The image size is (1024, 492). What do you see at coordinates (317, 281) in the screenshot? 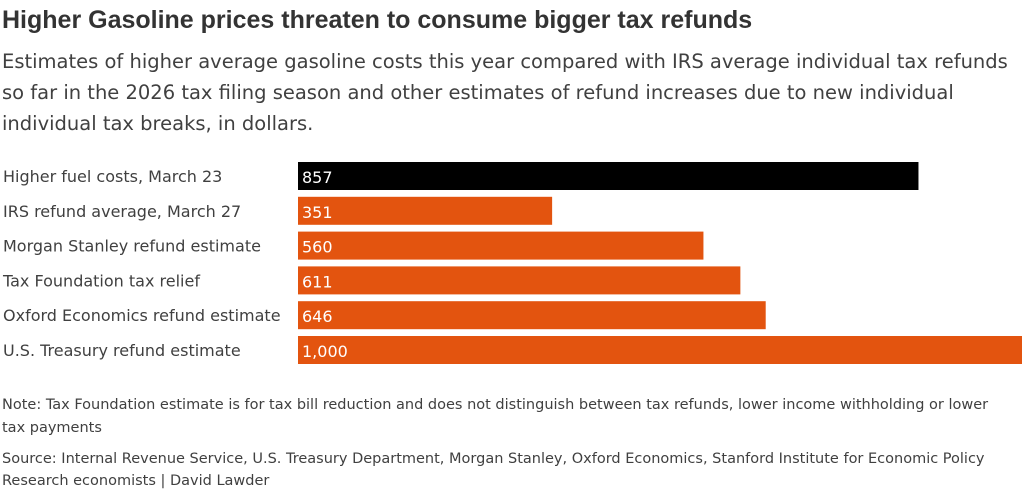
I see `value-label: 611` at bounding box center [317, 281].